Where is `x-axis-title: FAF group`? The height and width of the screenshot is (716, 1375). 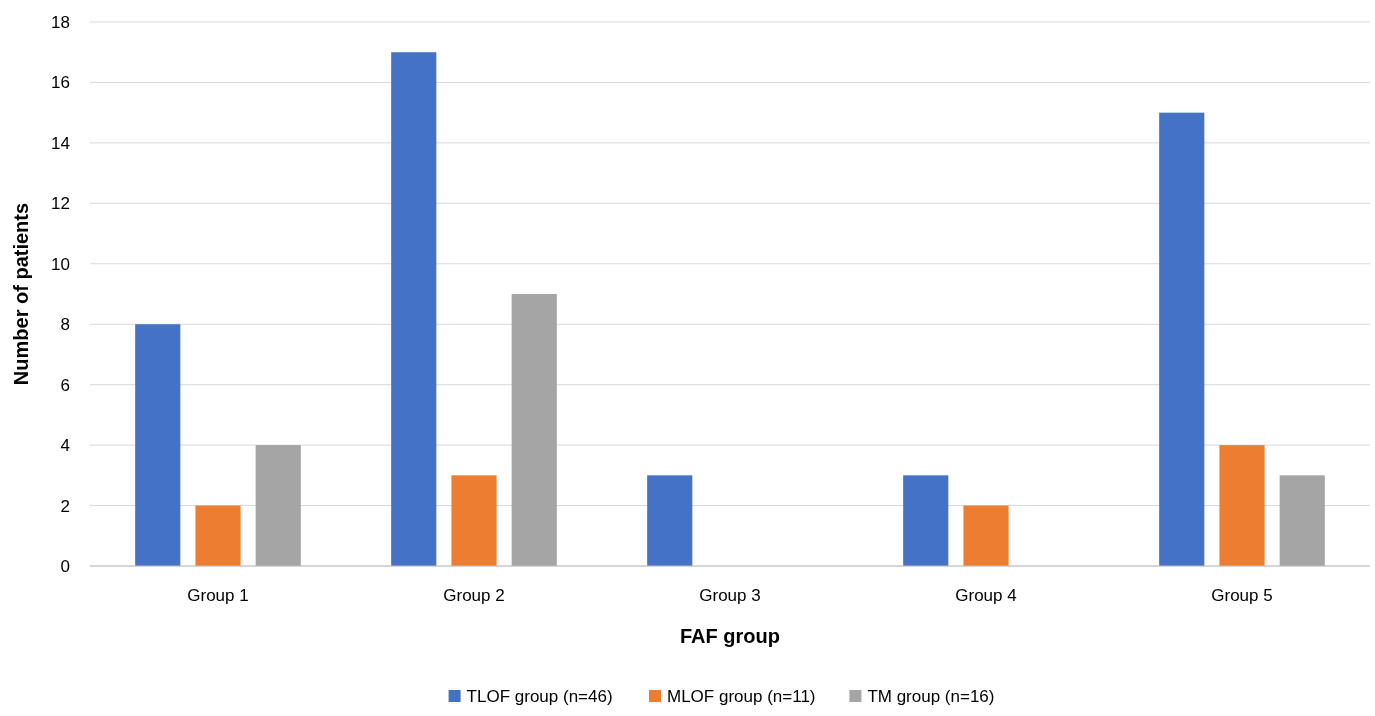 x-axis-title: FAF group is located at coordinates (730, 636).